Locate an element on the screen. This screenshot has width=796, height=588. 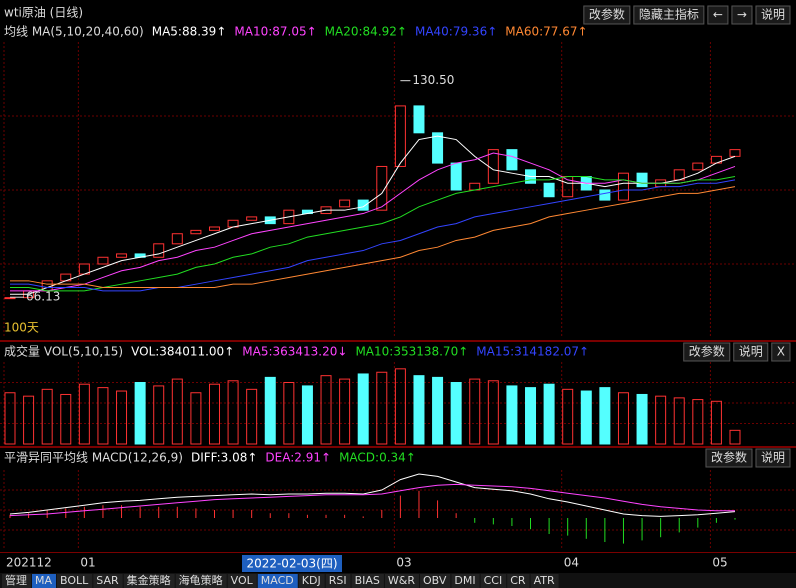
tab: ATR is located at coordinates (544, 580).